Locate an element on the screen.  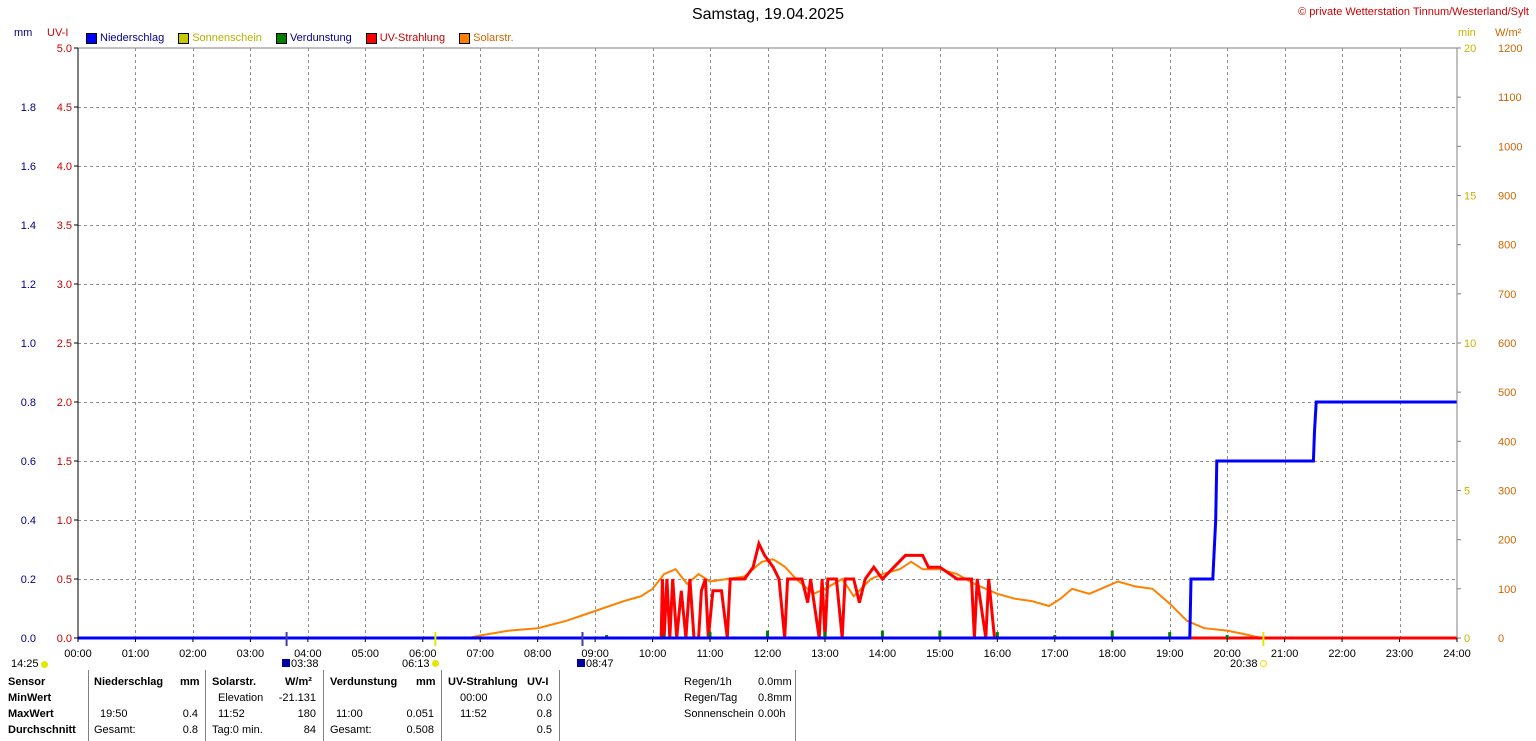
tick-label-mm: 0.6 is located at coordinates (28, 462).